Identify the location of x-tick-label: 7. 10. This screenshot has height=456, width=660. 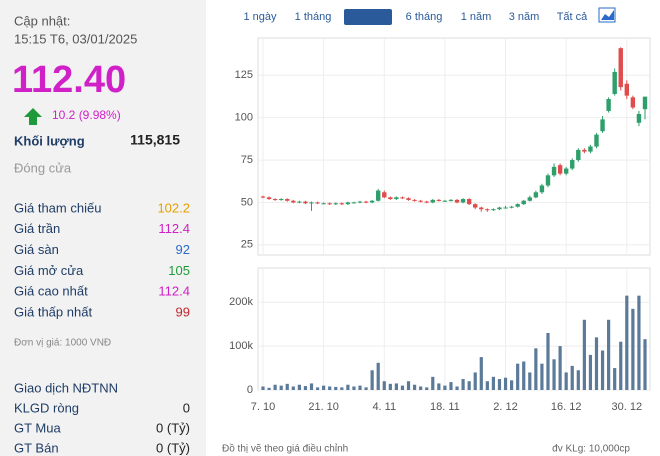
(263, 407).